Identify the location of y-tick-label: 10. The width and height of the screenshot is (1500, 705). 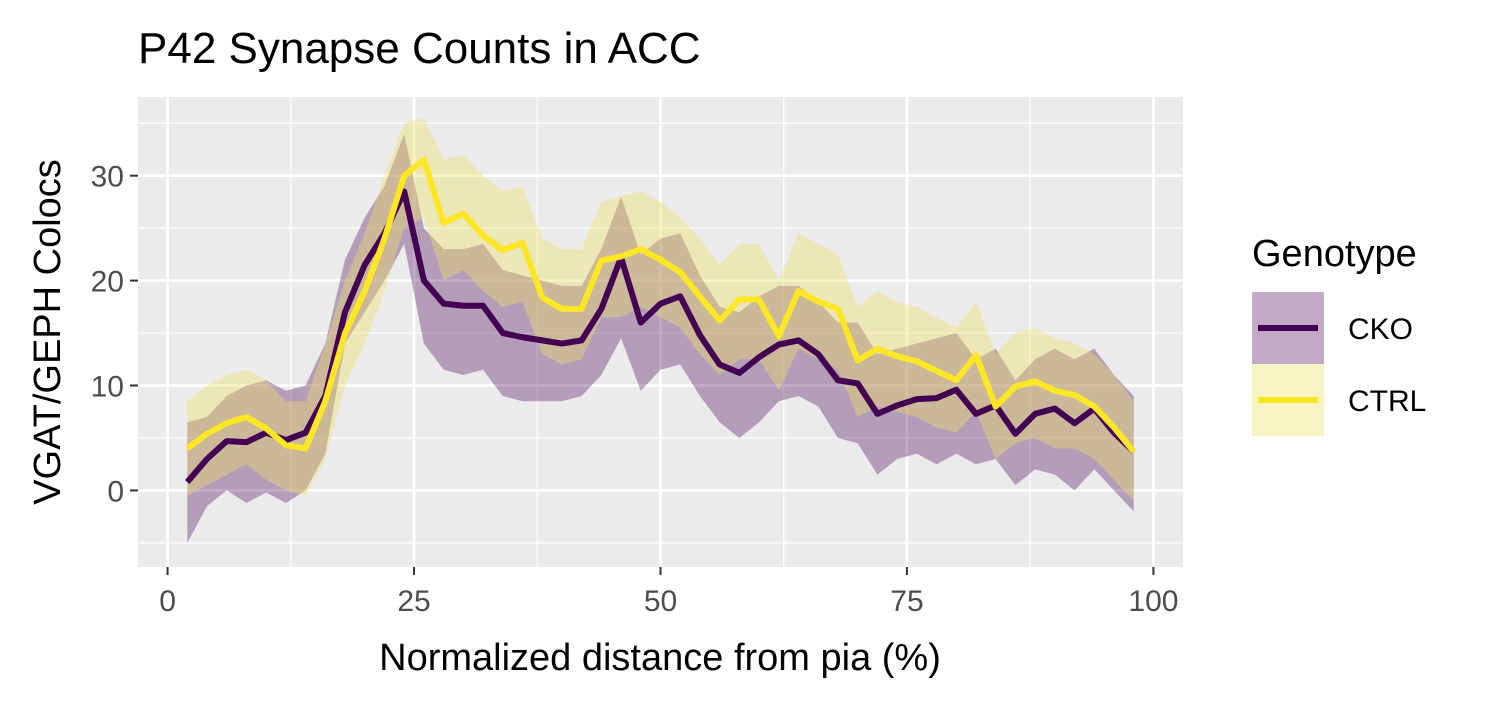
(107, 387).